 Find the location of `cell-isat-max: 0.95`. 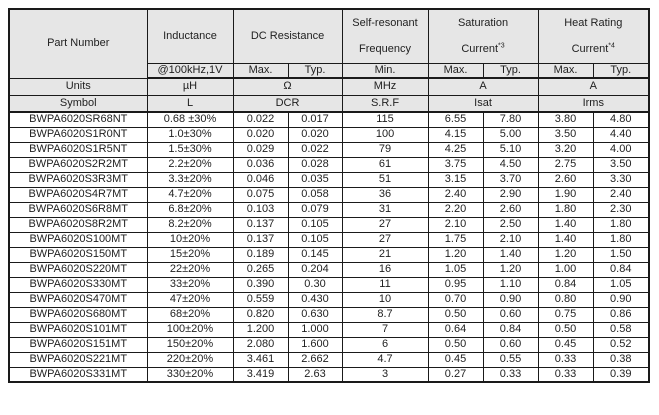

cell-isat-max: 0.95 is located at coordinates (455, 284).